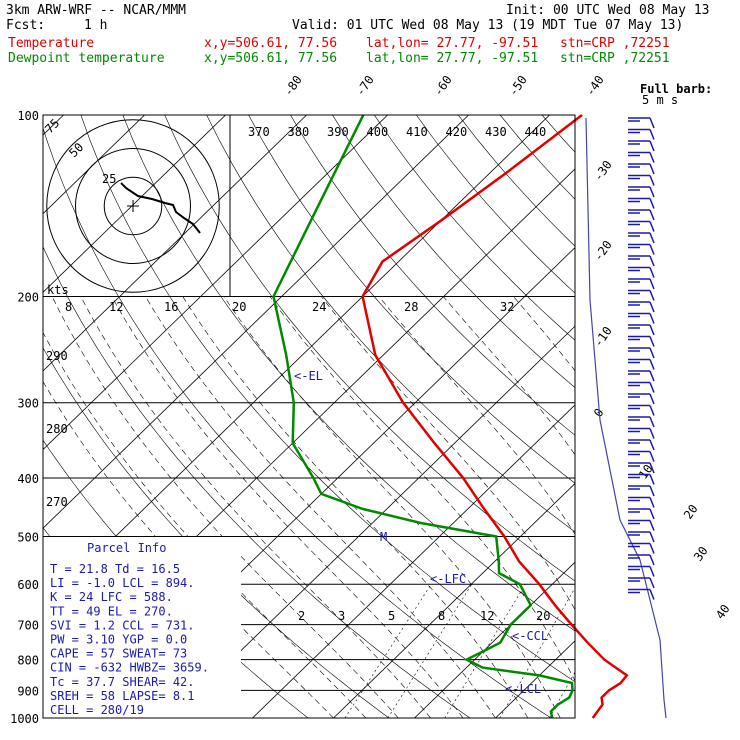 The image size is (740, 740). What do you see at coordinates (28, 116) in the screenshot?
I see `pressure-label-100: 100` at bounding box center [28, 116].